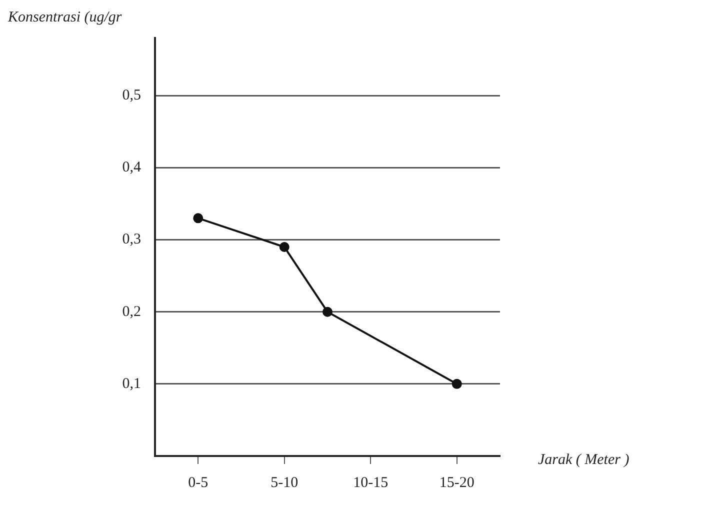 Image resolution: width=706 pixels, height=517 pixels. I want to click on y-tick-label: 0,4, so click(132, 168).